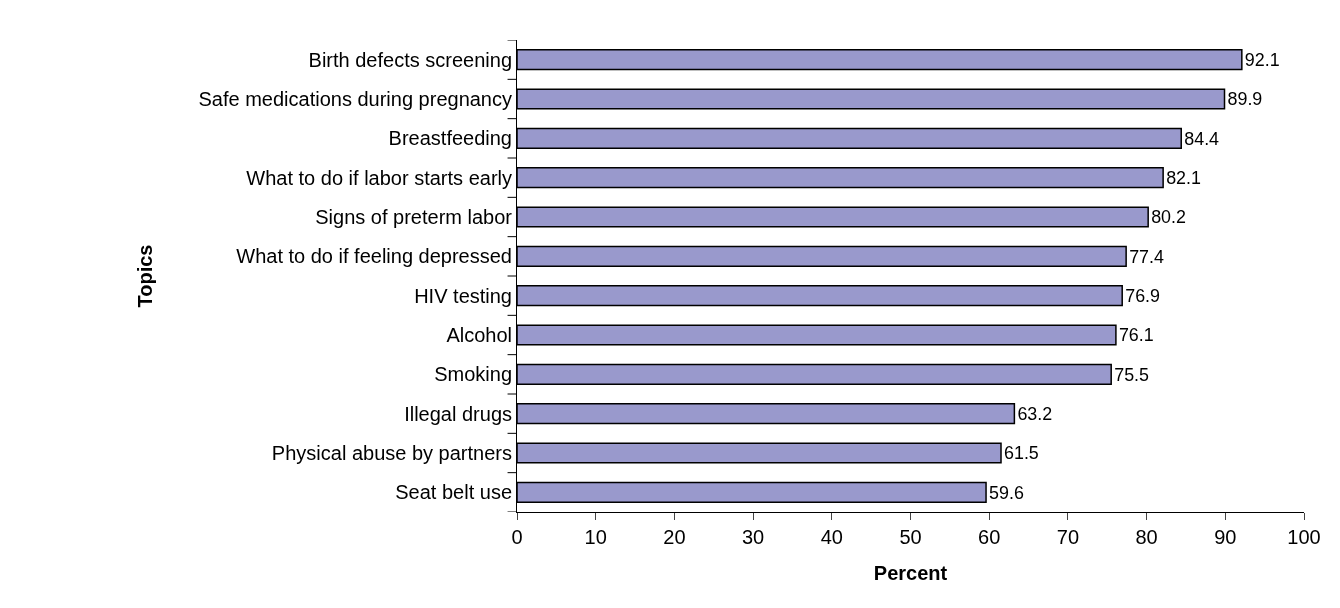  Describe the element at coordinates (453, 492) in the screenshot. I see `y-tick-label: Seat belt use` at that location.